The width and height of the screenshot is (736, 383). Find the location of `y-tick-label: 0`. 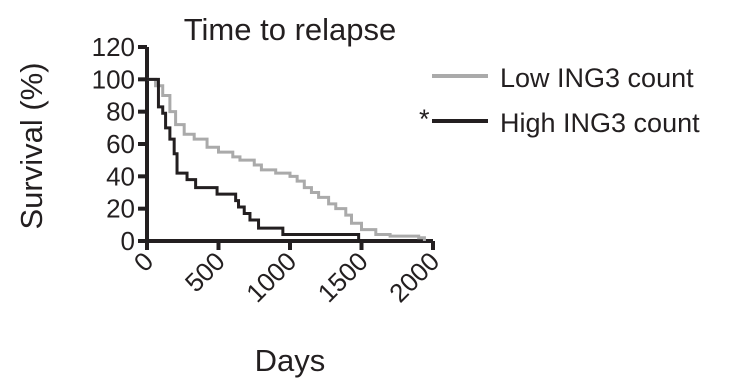

y-tick-label: 0 is located at coordinates (128, 241).